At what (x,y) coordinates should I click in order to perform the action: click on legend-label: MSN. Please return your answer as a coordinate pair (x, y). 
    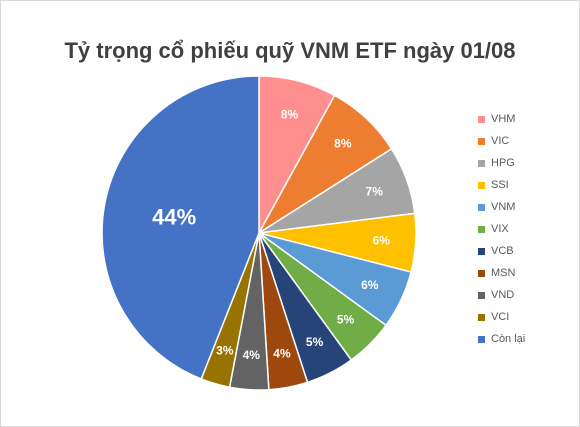
    Looking at the image, I should click on (503, 273).